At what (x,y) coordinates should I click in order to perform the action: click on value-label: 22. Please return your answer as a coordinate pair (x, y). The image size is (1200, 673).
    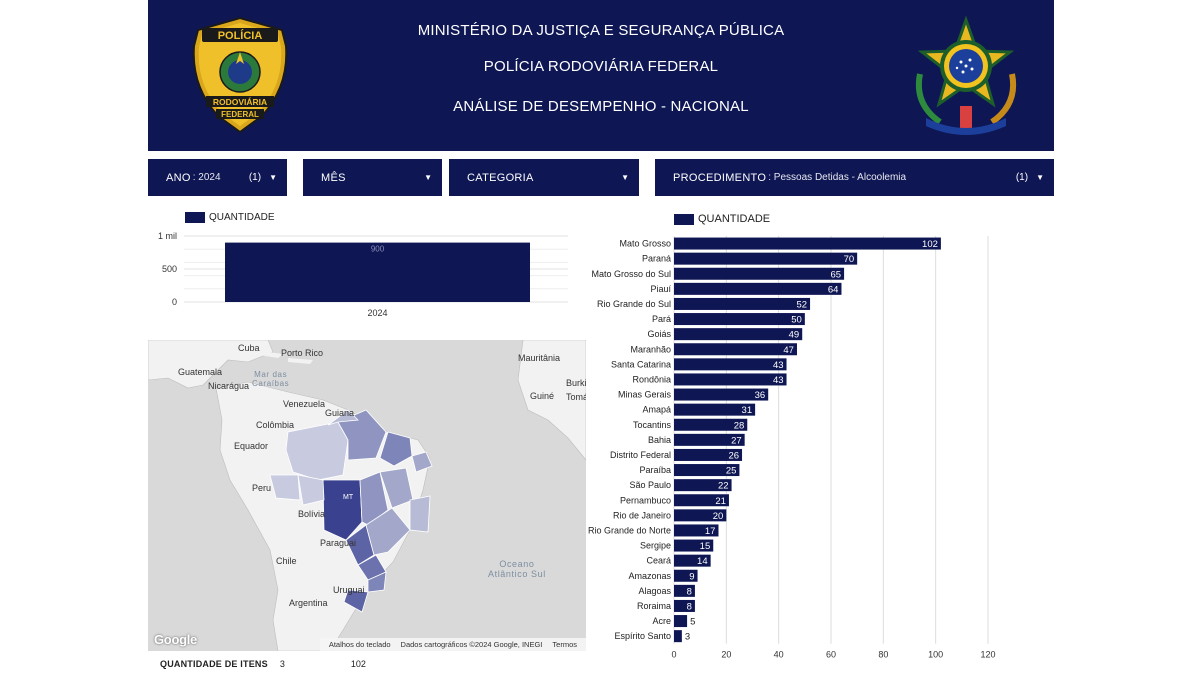
    Looking at the image, I should click on (723, 486).